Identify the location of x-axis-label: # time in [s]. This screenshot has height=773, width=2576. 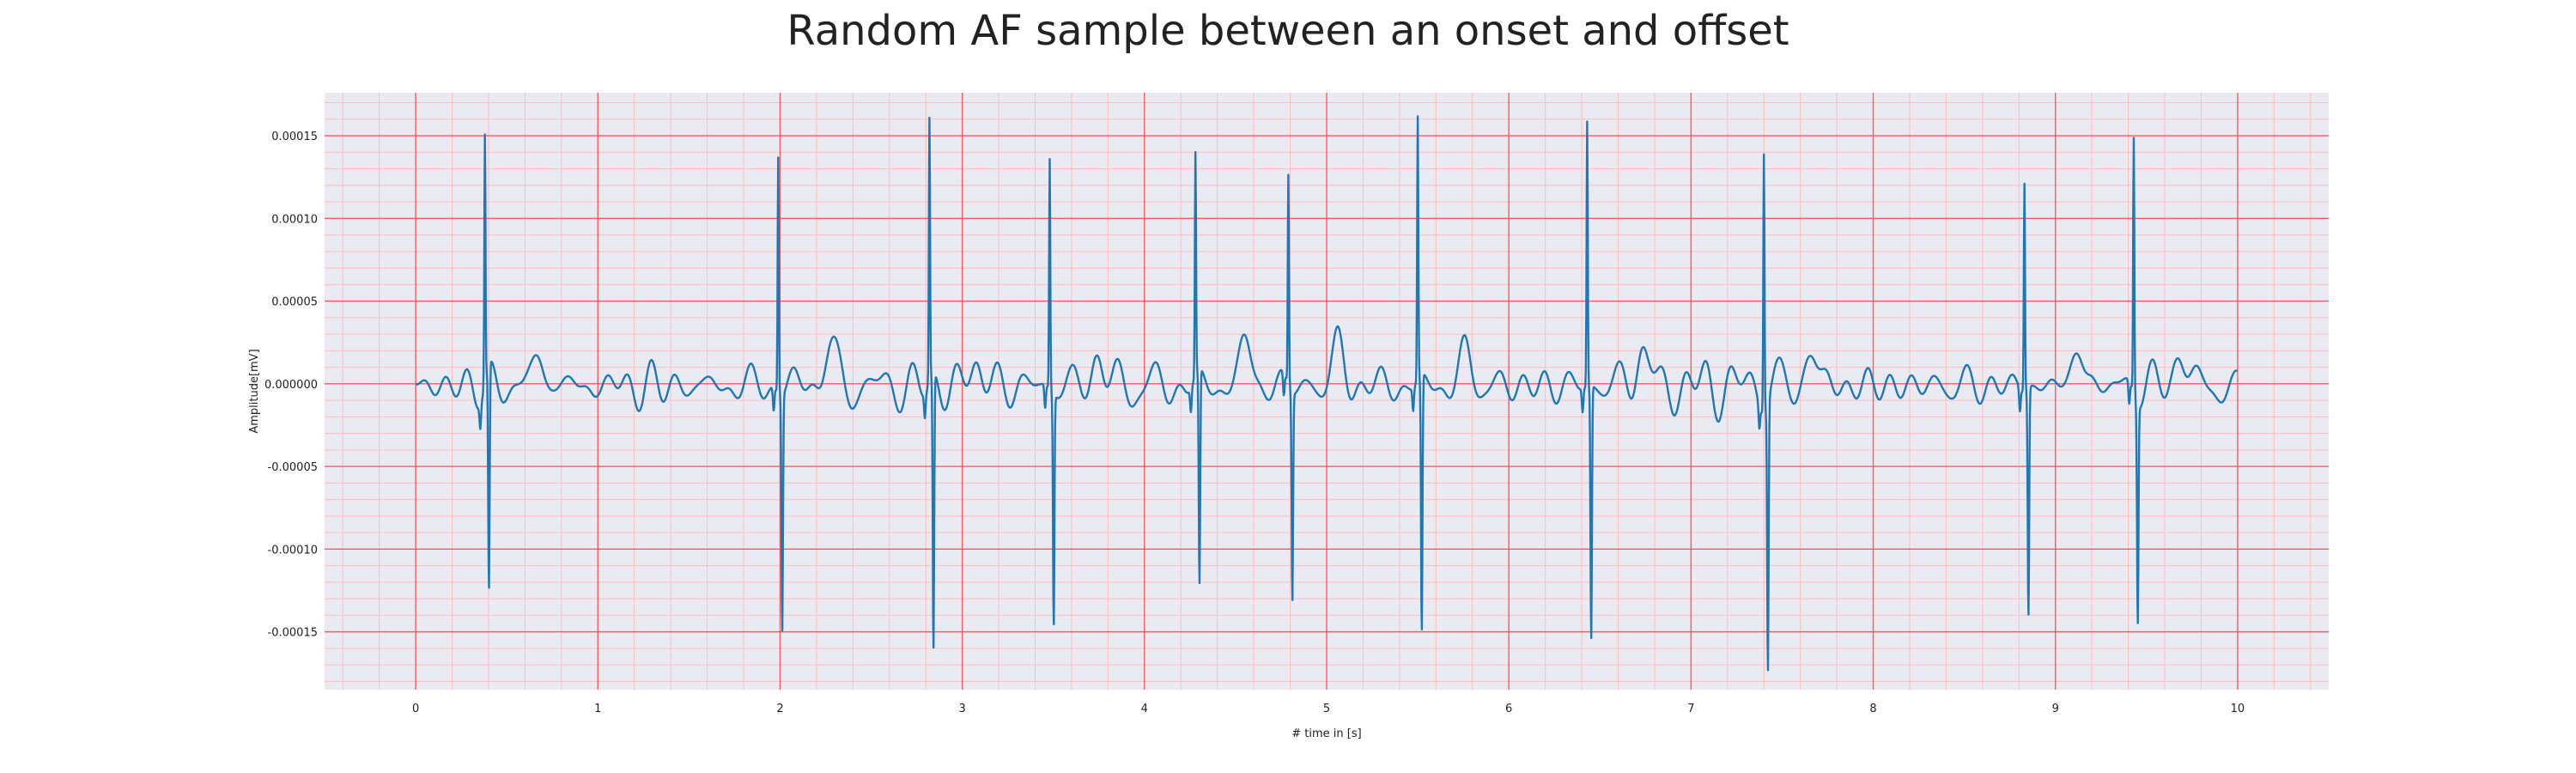
(1326, 733).